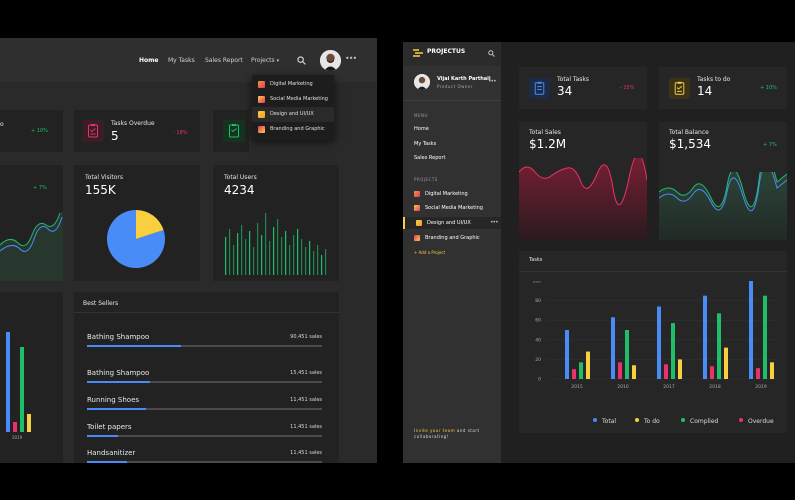 This screenshot has width=795, height=500. Describe the element at coordinates (447, 430) in the screenshot. I see `invite-team-link: Invite your team and start` at that location.